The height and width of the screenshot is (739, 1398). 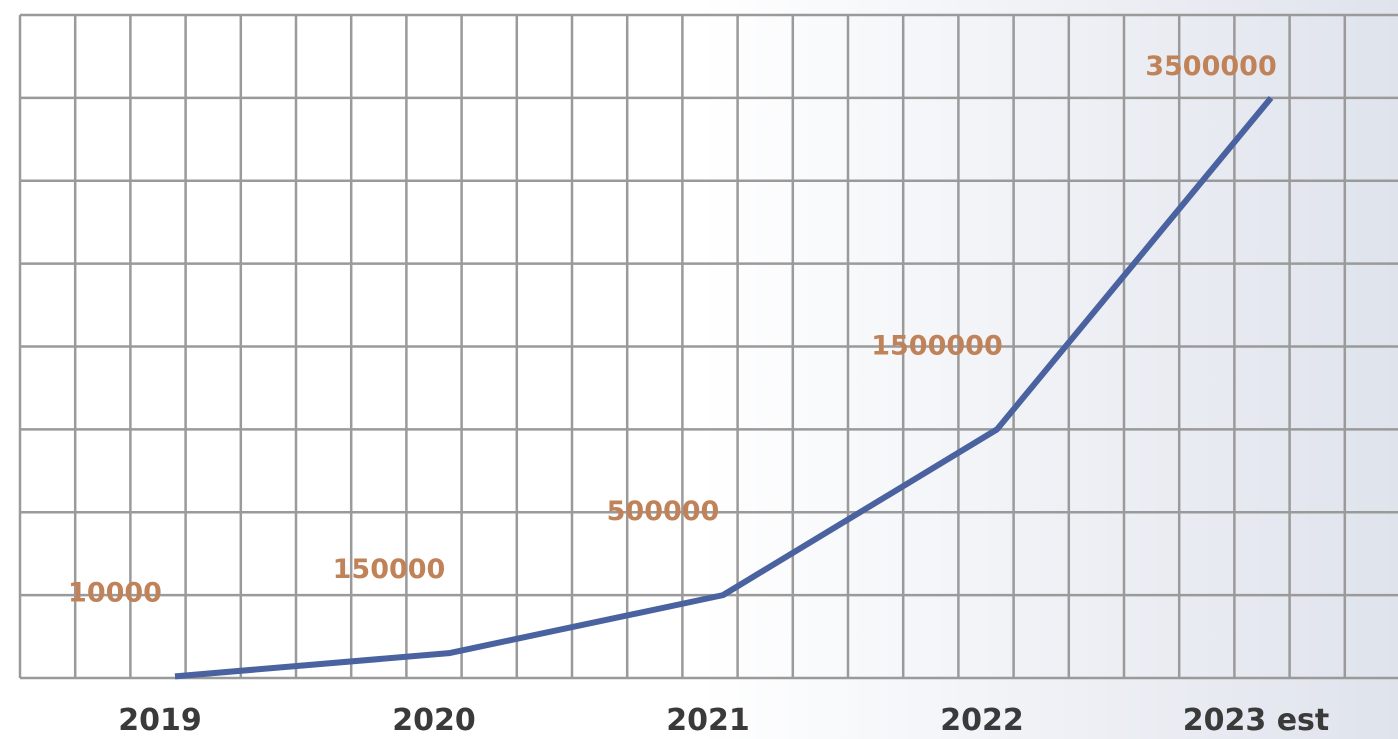 What do you see at coordinates (115, 592) in the screenshot?
I see `data-label: 10000` at bounding box center [115, 592].